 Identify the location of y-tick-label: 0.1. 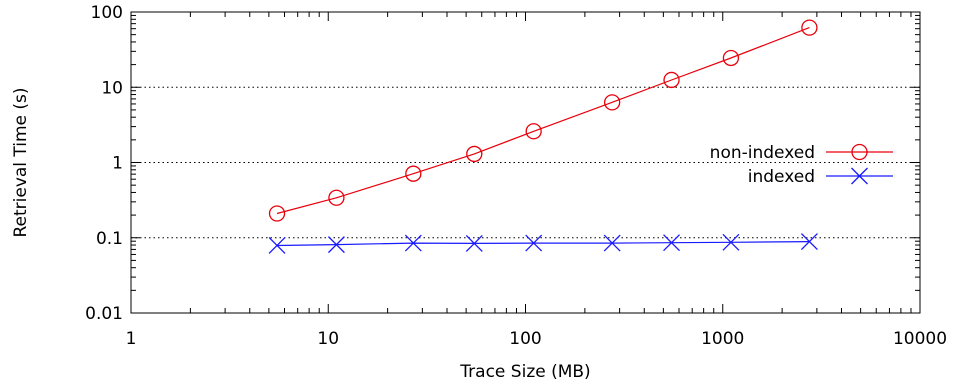
(109, 239).